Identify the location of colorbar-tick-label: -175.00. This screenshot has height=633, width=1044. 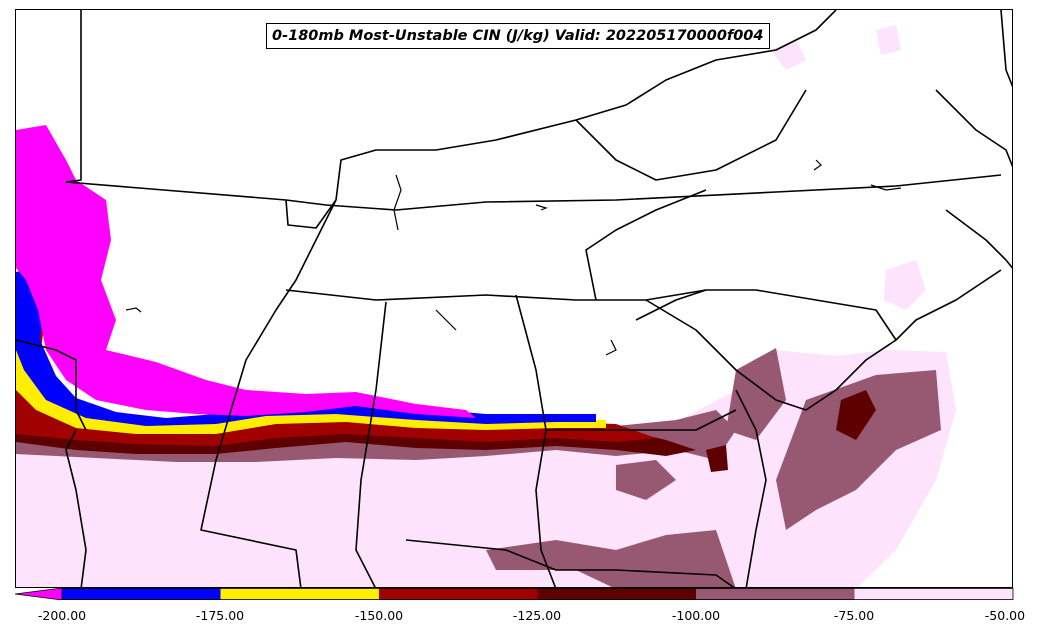
(220, 615).